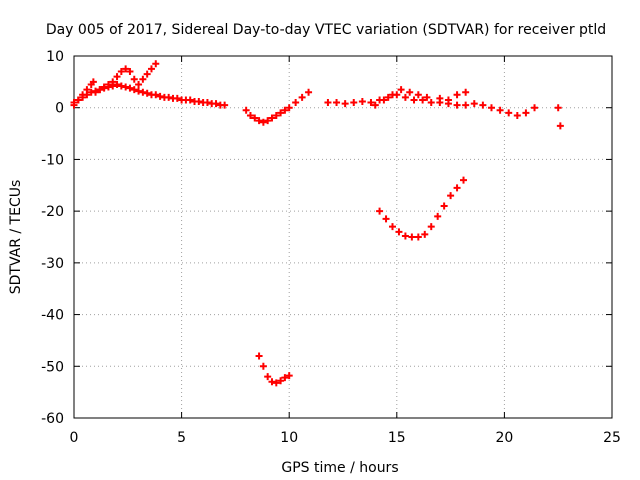 The image size is (640, 480). I want to click on series-late-tracks, so click(420, 97).